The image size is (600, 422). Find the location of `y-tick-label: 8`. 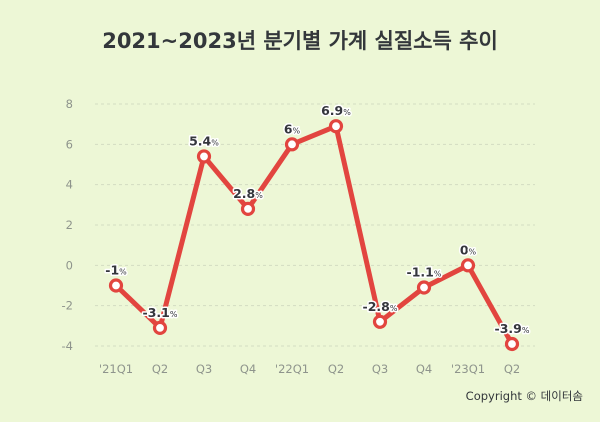

y-tick-label: 8 is located at coordinates (69, 104).